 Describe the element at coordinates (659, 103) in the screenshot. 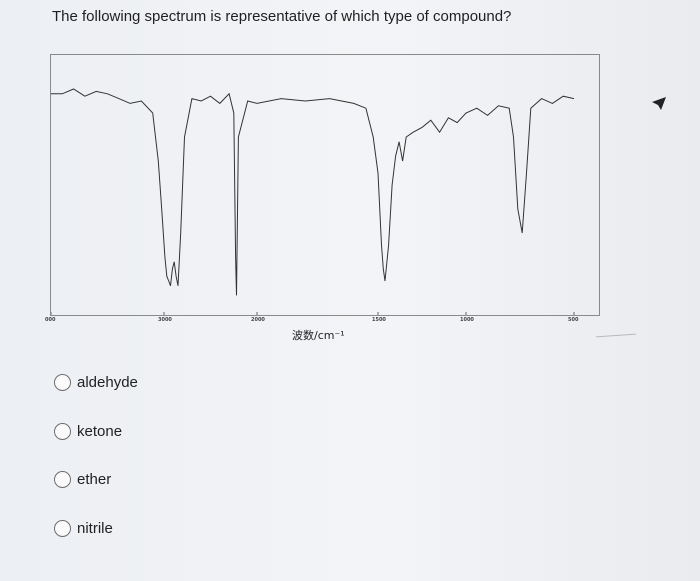

I see `mouse-cursor-icon` at that location.